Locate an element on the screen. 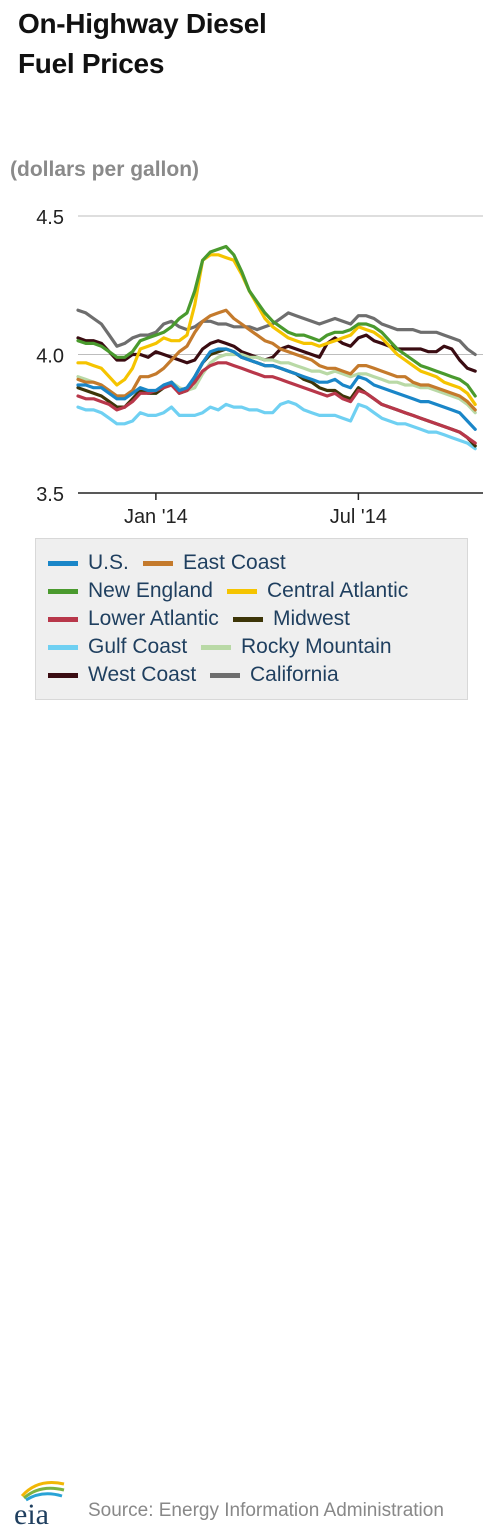 The image size is (500, 1530). y-tick-label: 3.5 is located at coordinates (50, 495).